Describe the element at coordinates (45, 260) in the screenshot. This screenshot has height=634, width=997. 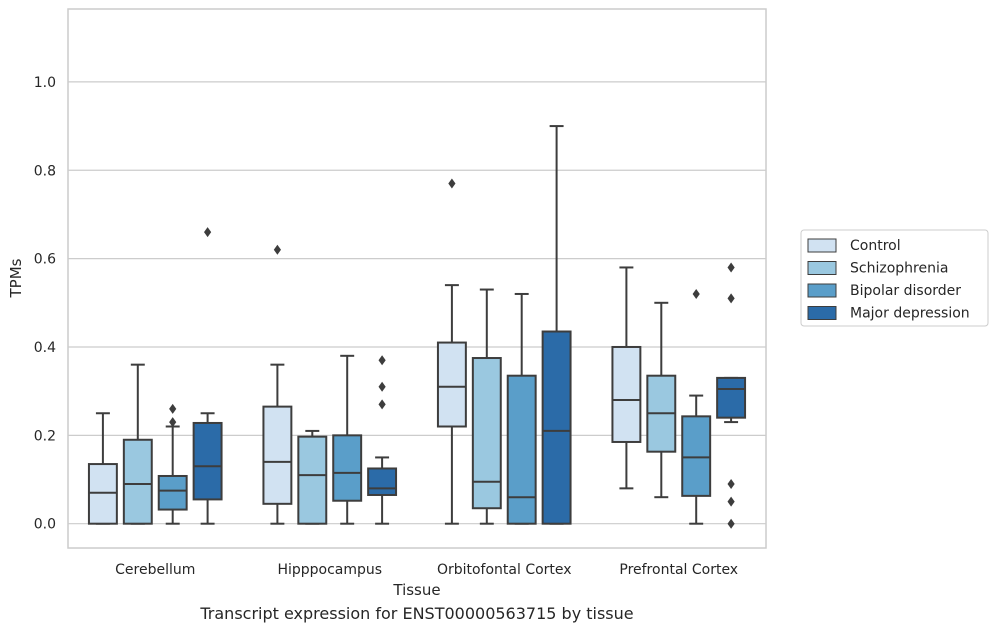
I see `y-tick-label: 0.6` at that location.